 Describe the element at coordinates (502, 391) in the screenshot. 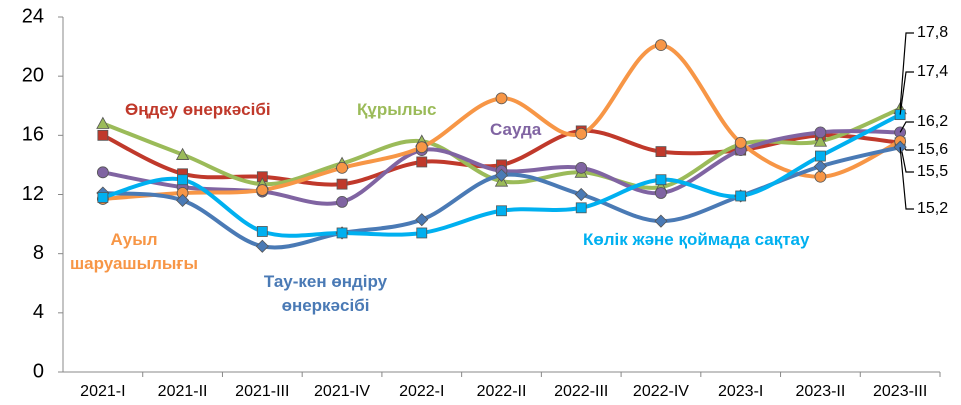

I see `x-tick-label: 2022-II` at that location.